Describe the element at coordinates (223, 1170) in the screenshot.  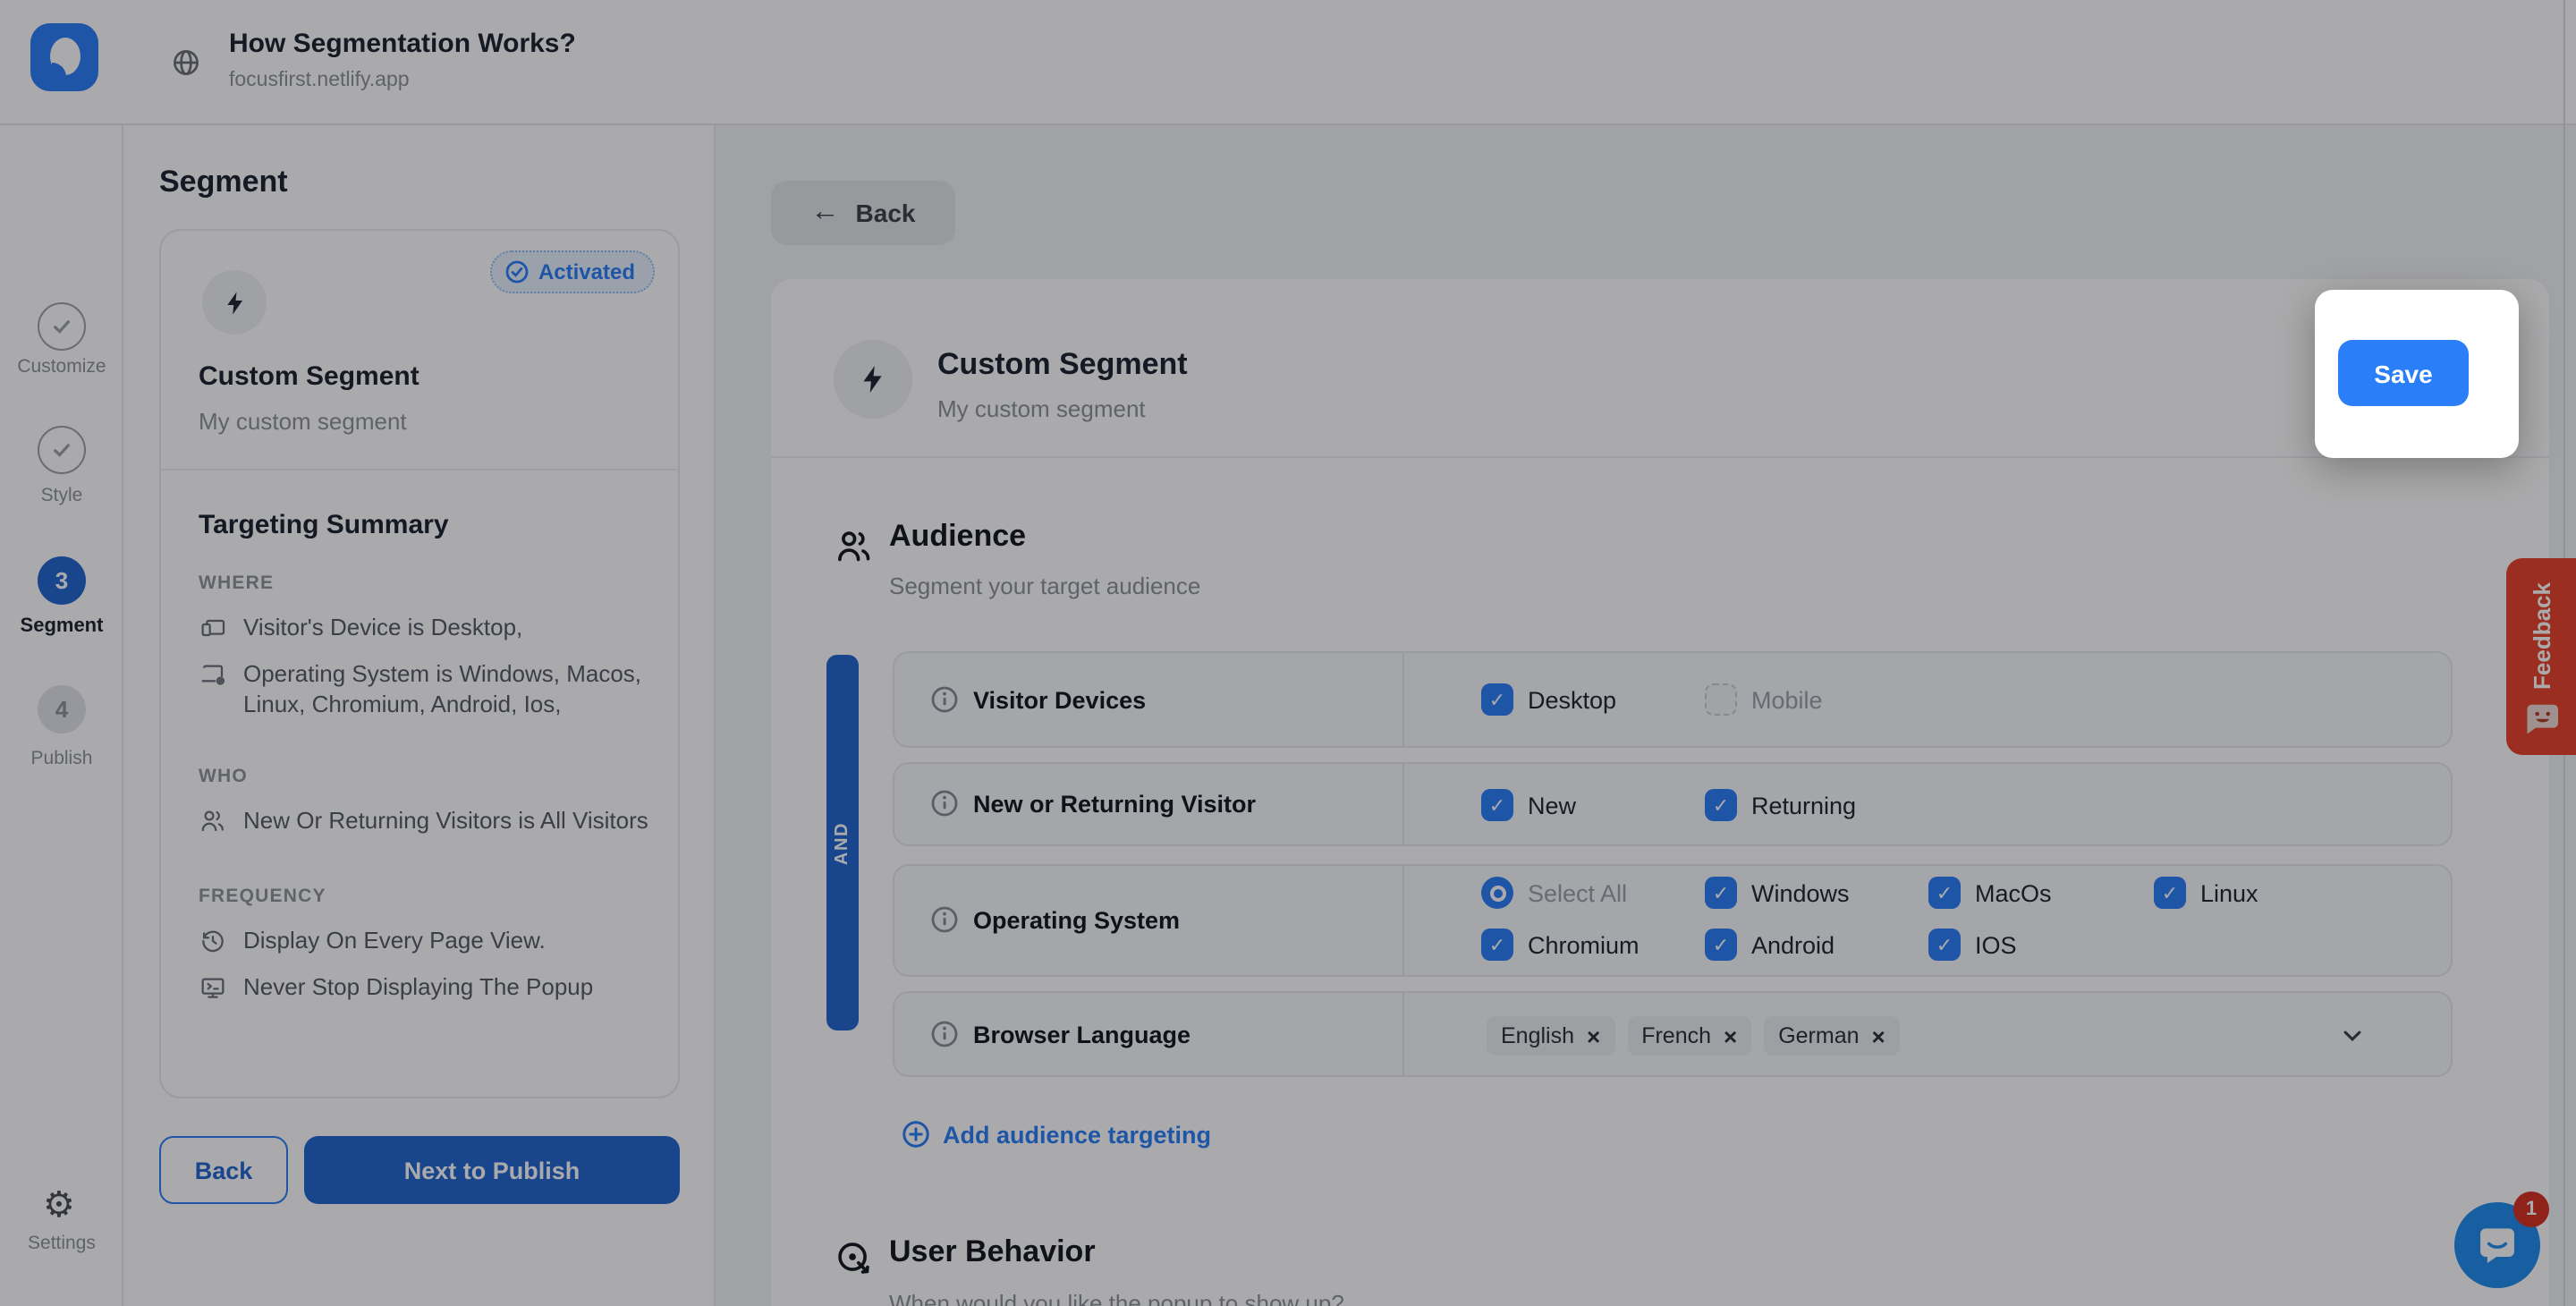
I see `panel-back-button: Back` at that location.